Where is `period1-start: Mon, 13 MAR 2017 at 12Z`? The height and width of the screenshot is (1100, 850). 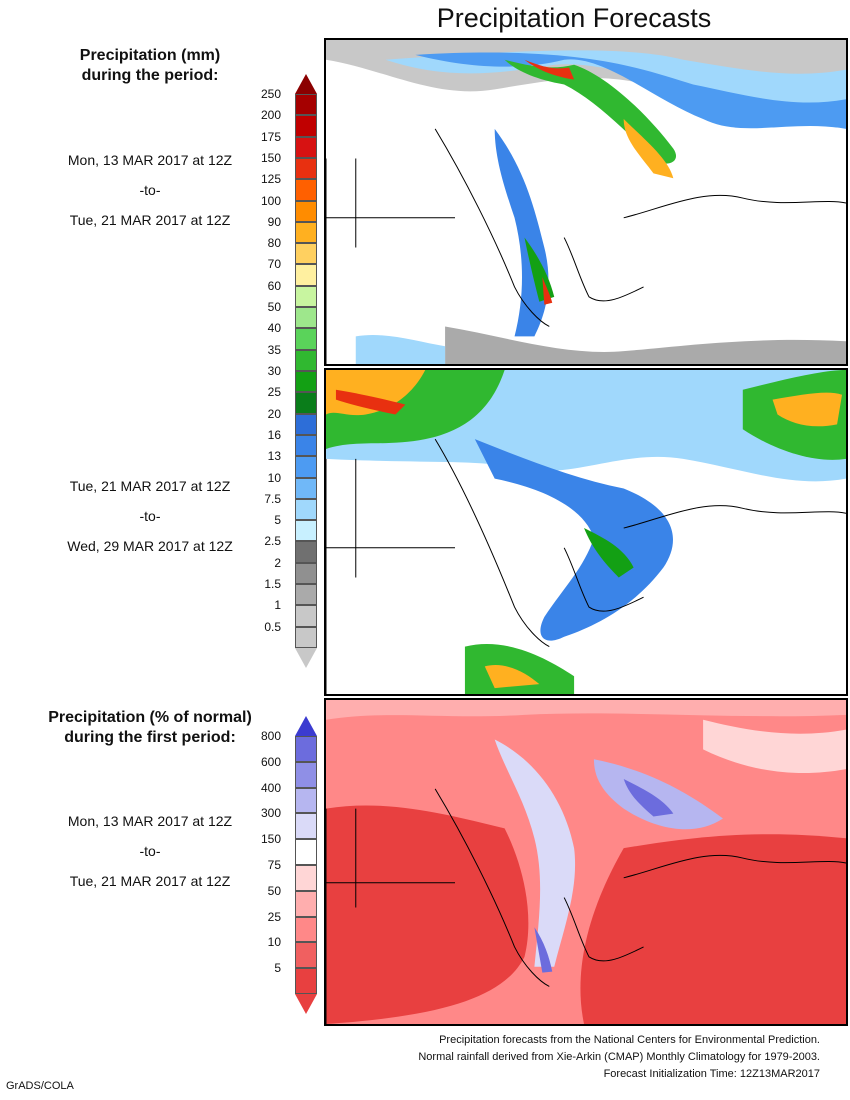 period1-start: Mon, 13 MAR 2017 at 12Z is located at coordinates (150, 160).